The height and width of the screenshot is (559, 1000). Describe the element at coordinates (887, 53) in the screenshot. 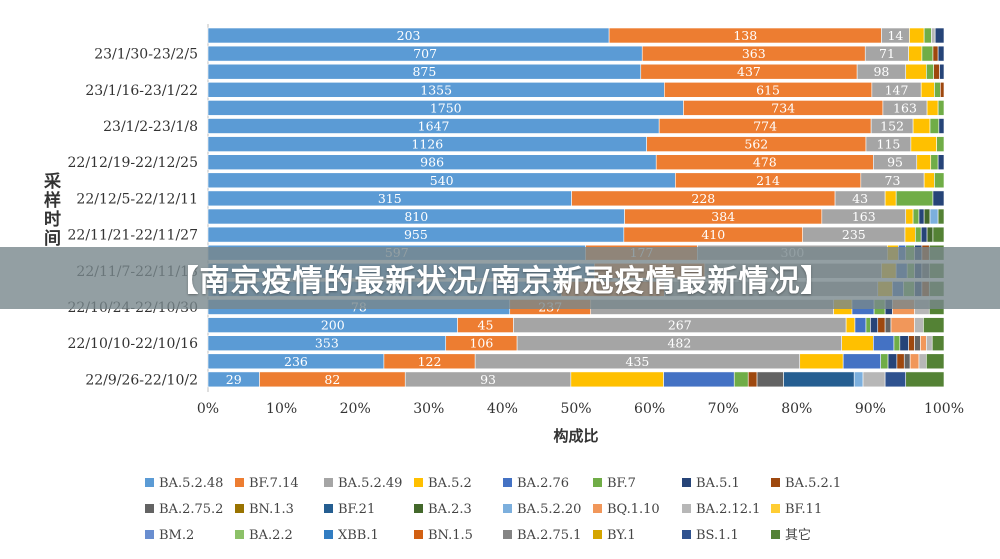

I see `data-label: 71` at that location.